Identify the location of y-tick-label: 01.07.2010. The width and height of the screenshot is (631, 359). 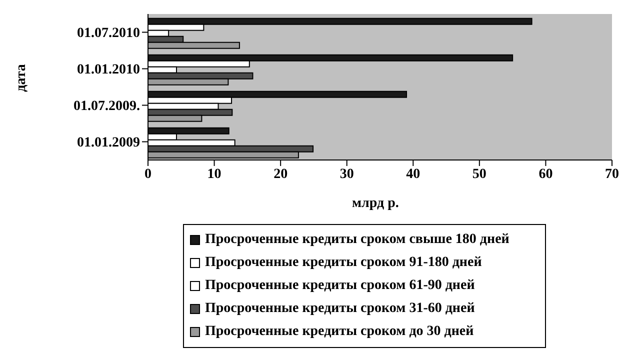
(108, 34).